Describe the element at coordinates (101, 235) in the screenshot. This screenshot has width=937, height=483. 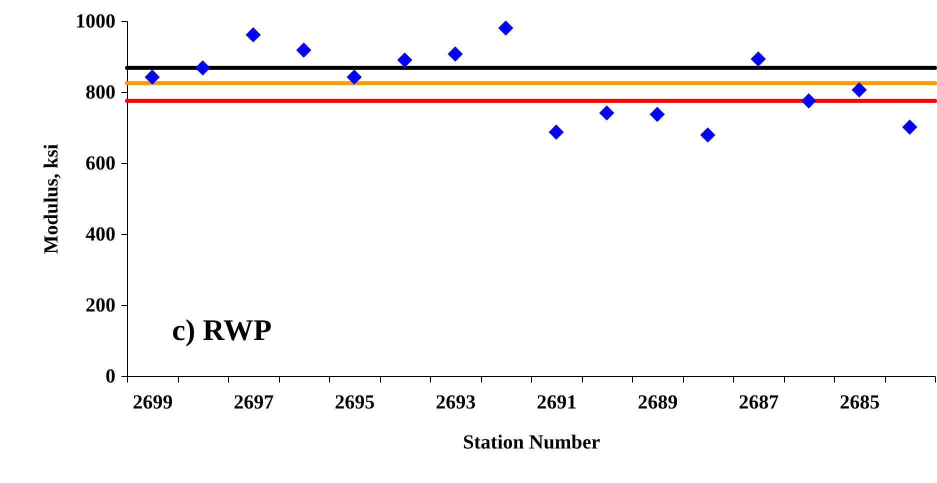
I see `y-tick-label: 400` at that location.